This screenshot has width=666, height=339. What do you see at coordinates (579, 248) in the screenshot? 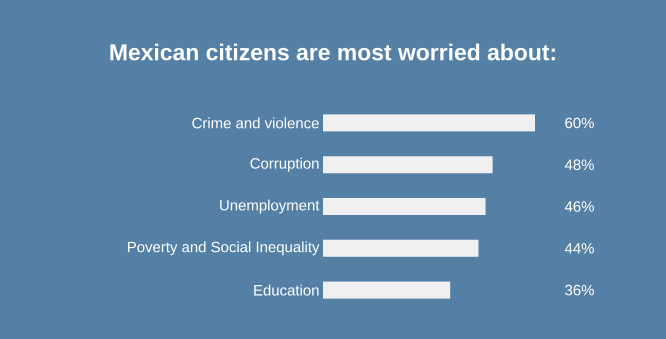
I see `data-label: 44%` at bounding box center [579, 248].